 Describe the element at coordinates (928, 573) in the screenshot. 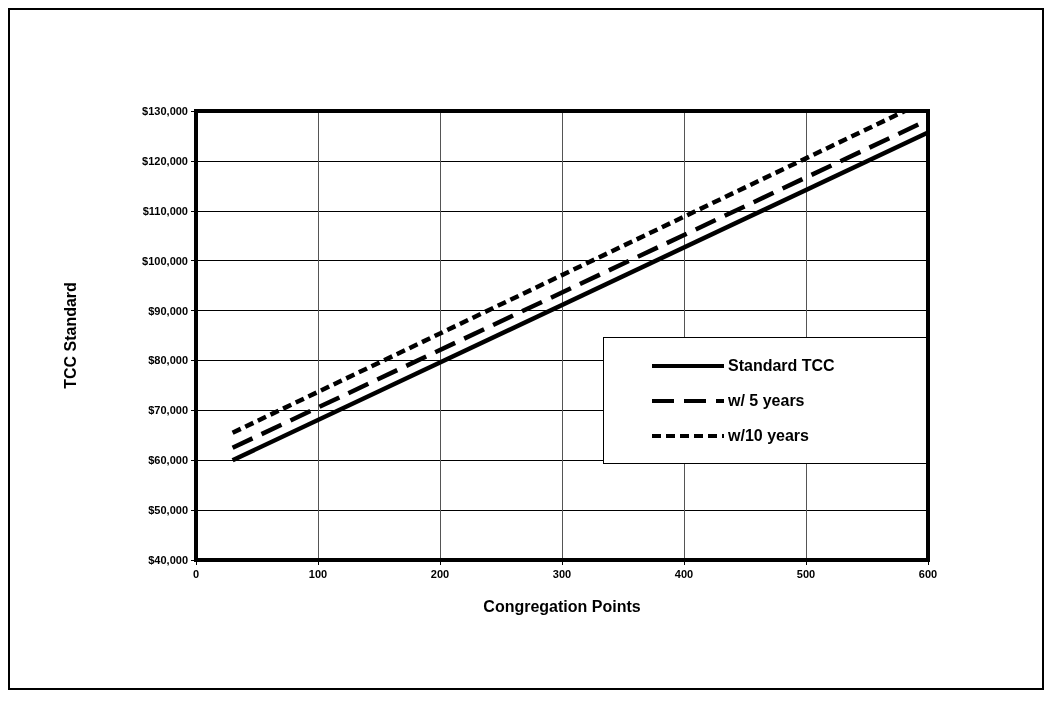

I see `x-tick-label: 600` at that location.